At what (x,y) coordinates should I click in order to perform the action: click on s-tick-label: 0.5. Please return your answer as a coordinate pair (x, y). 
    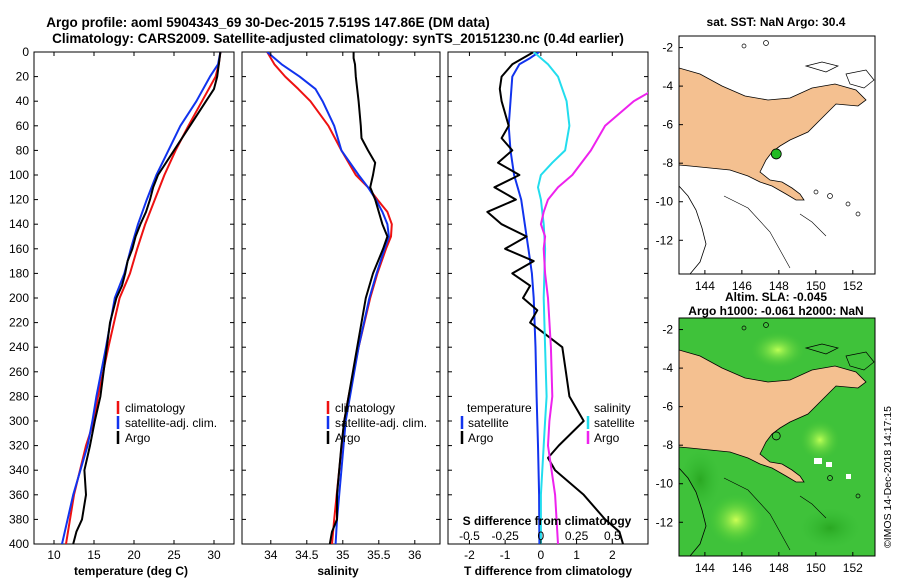
    Looking at the image, I should click on (612, 536).